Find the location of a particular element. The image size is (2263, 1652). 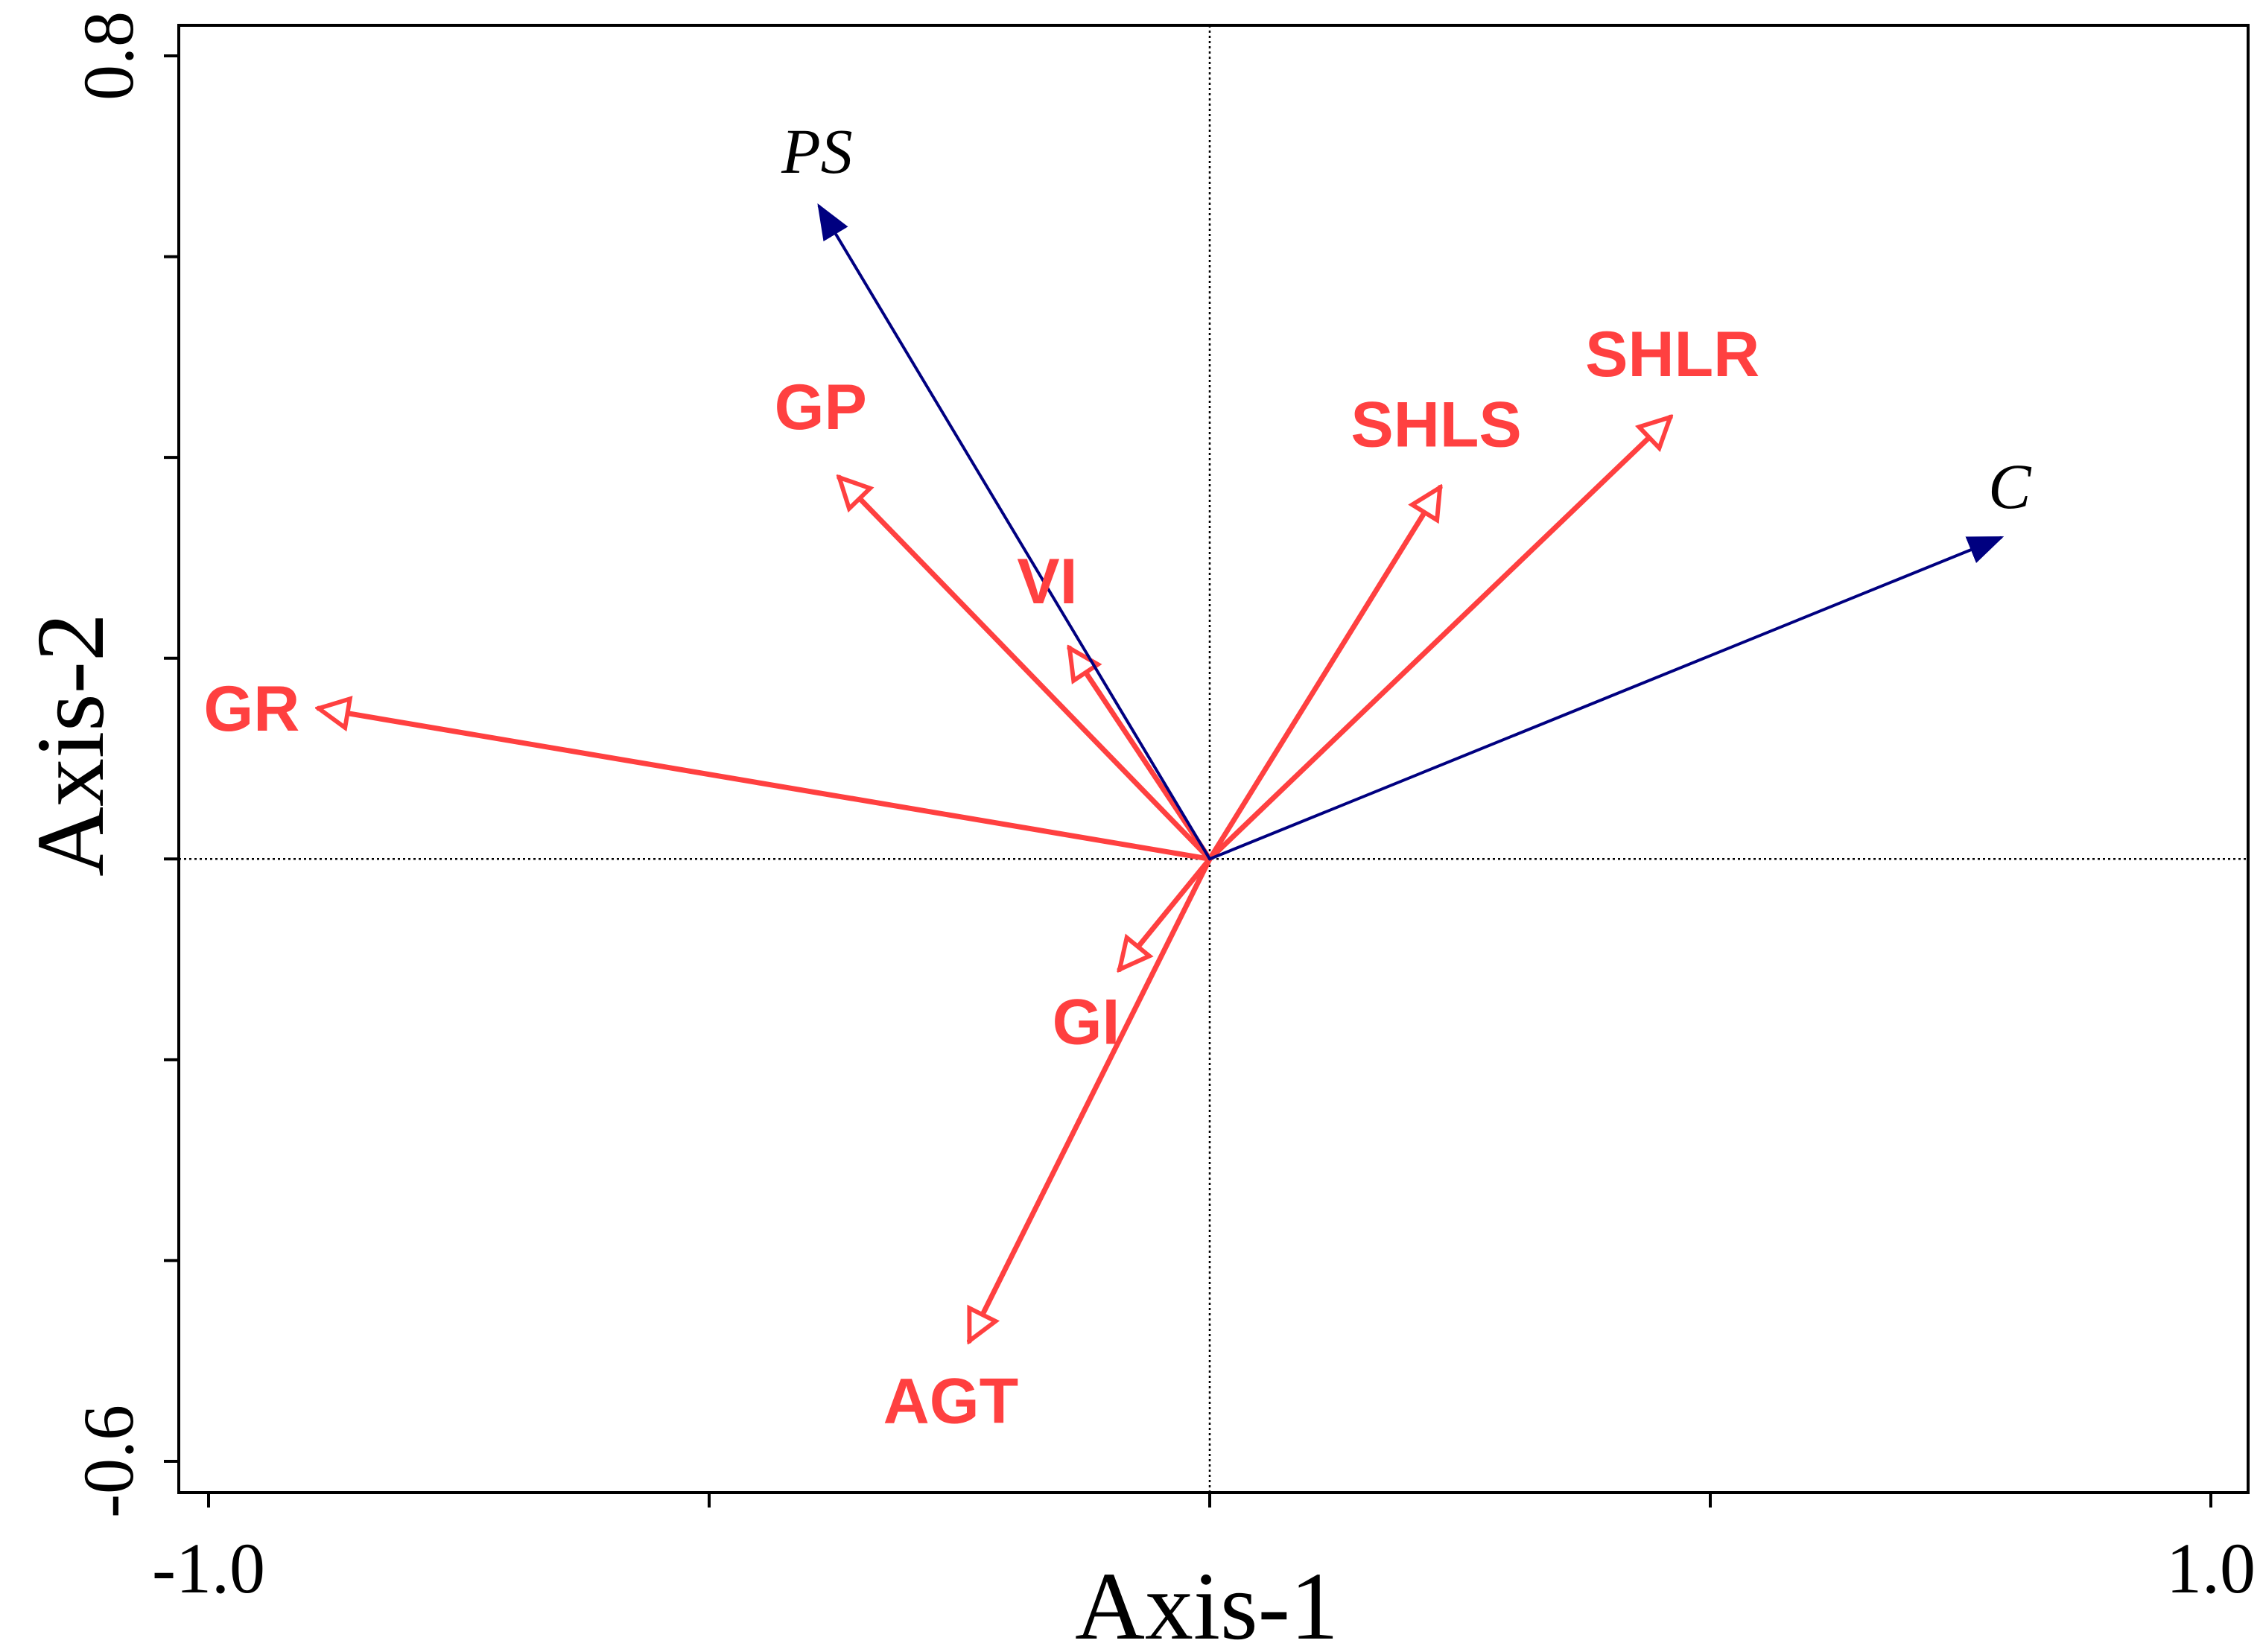

vector-label-shls: SHLS is located at coordinates (1435, 425).